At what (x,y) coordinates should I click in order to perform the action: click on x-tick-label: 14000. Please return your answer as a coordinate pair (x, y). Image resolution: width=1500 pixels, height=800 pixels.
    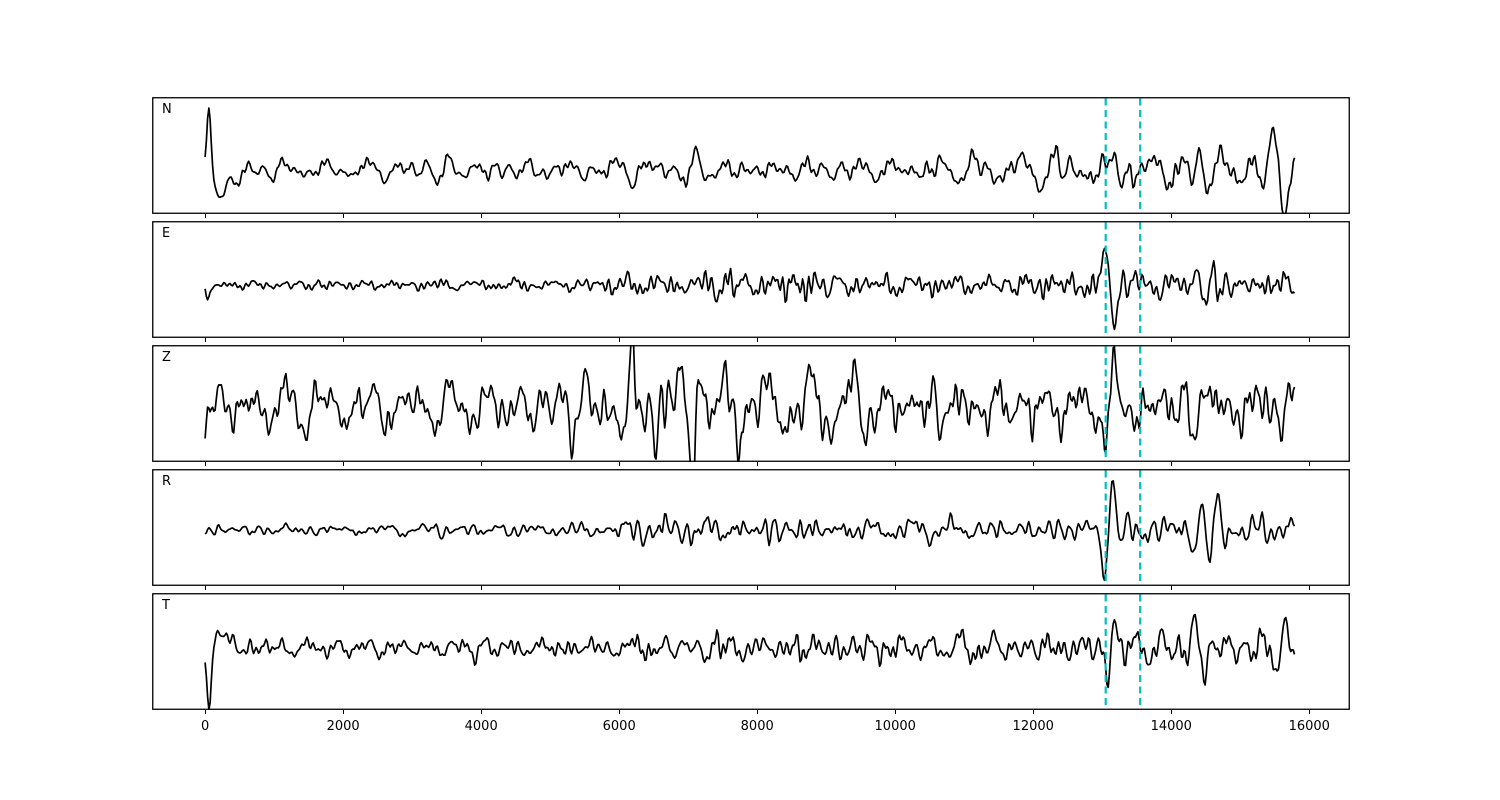
    Looking at the image, I should click on (1171, 726).